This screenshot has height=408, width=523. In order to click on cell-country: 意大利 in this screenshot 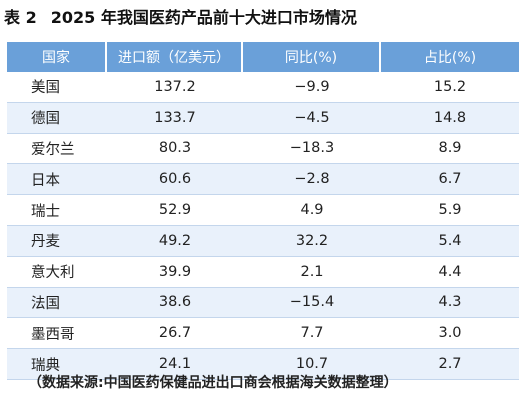, I will do `click(57, 272)`.